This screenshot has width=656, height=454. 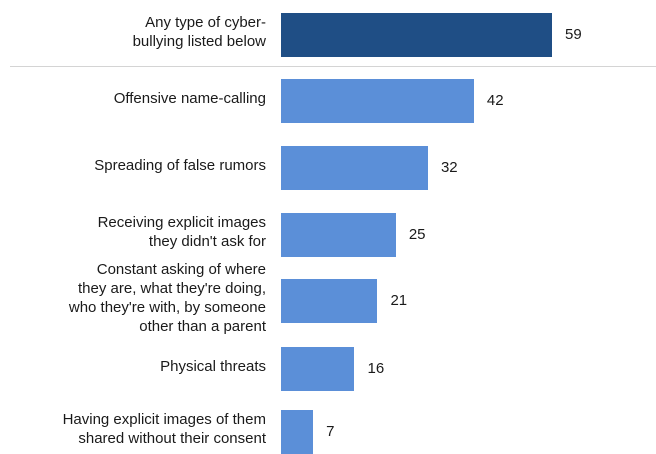 I want to click on category-label-line: shared without their consent, so click(x=172, y=438).